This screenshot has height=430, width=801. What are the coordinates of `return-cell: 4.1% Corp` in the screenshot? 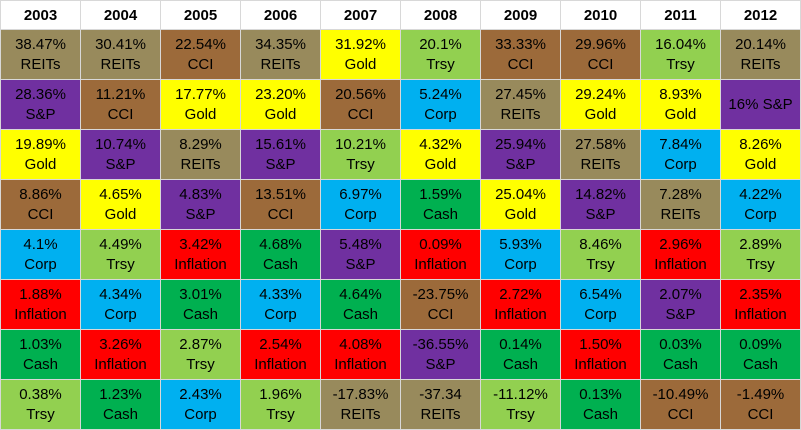 It's located at (40, 254).